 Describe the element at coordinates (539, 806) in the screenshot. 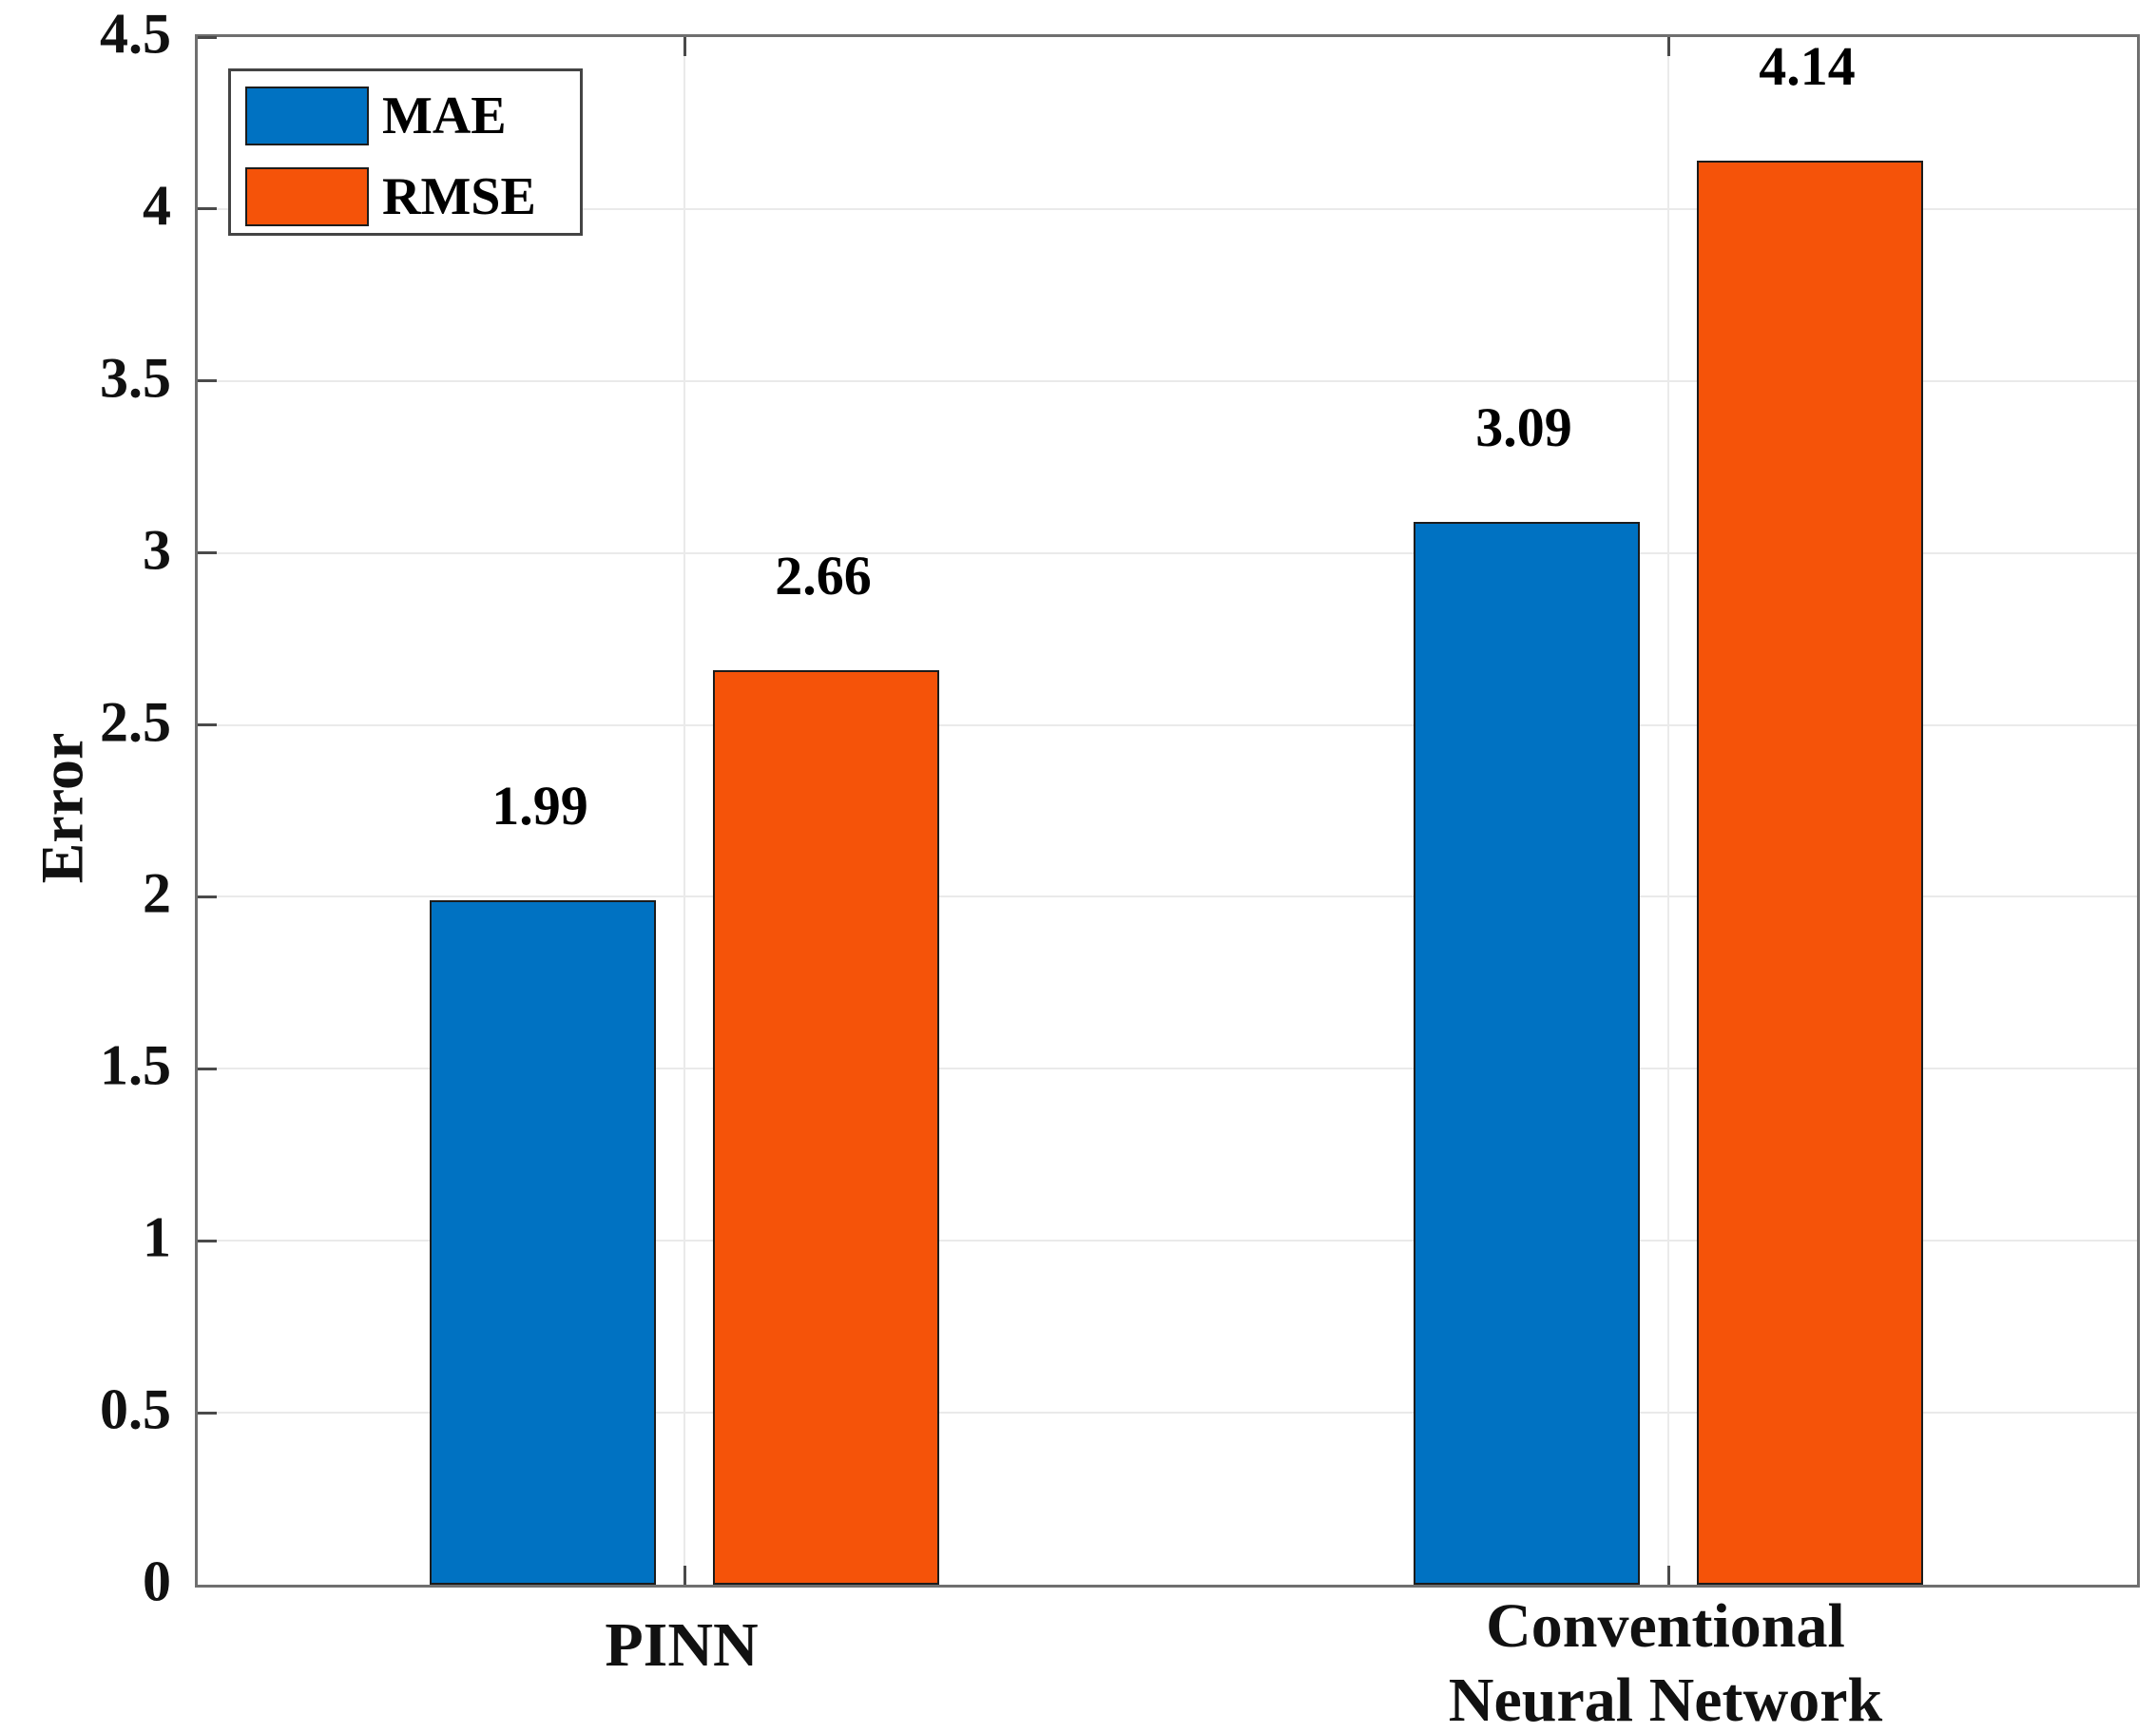

I see `bar-value-label: 1.99` at that location.